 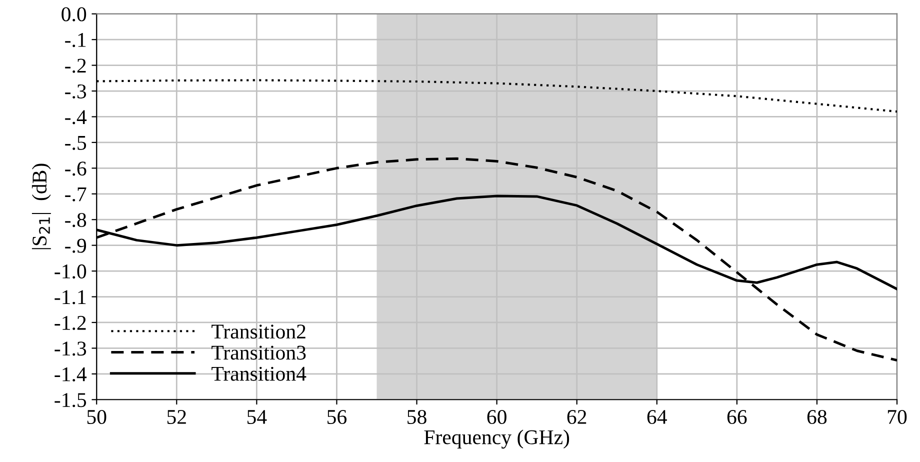 I want to click on legend-label: Transition4, so click(x=259, y=373).